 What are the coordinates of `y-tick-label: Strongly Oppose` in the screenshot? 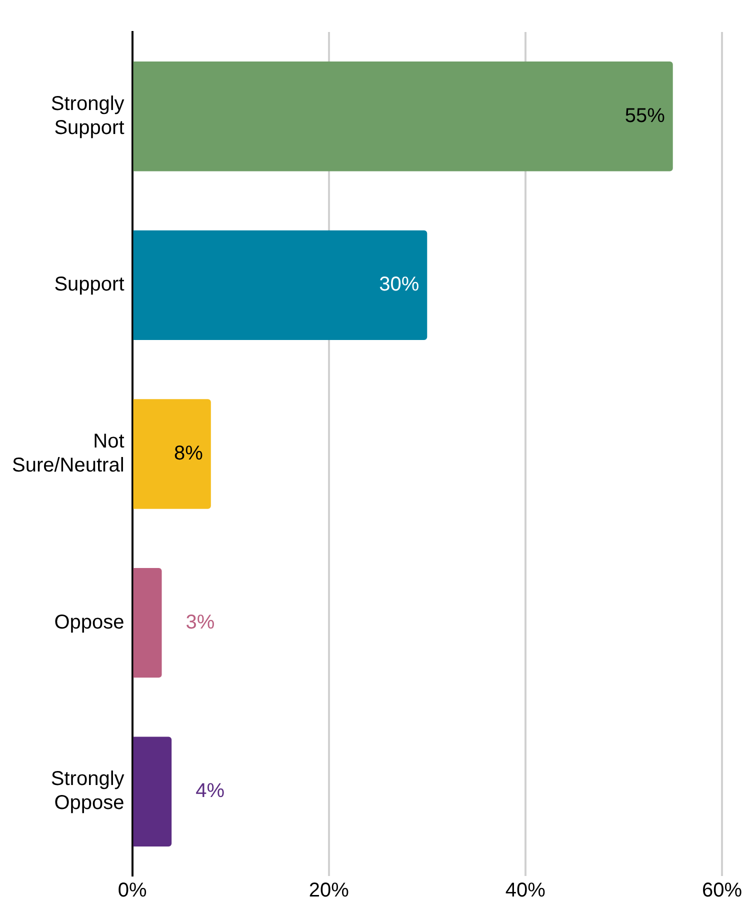 It's located at (87, 791).